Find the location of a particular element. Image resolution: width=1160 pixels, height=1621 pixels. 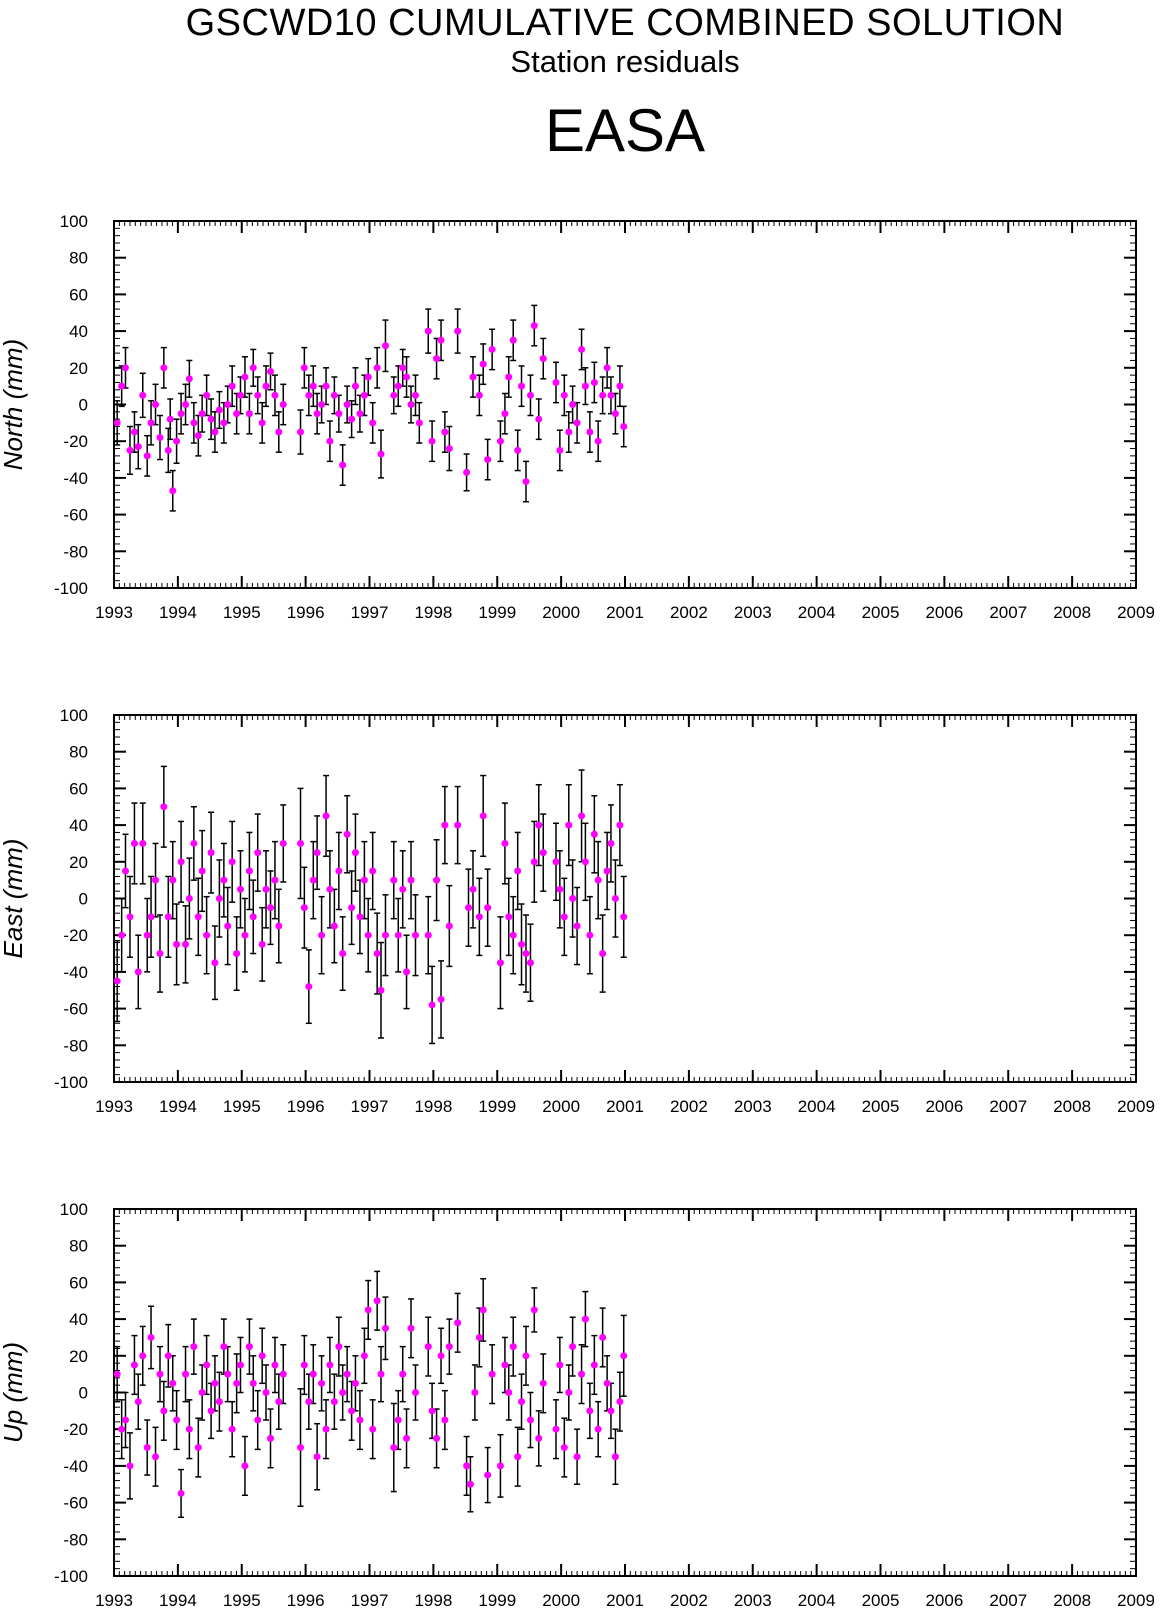

x-tick-label: 1995 is located at coordinates (242, 612).